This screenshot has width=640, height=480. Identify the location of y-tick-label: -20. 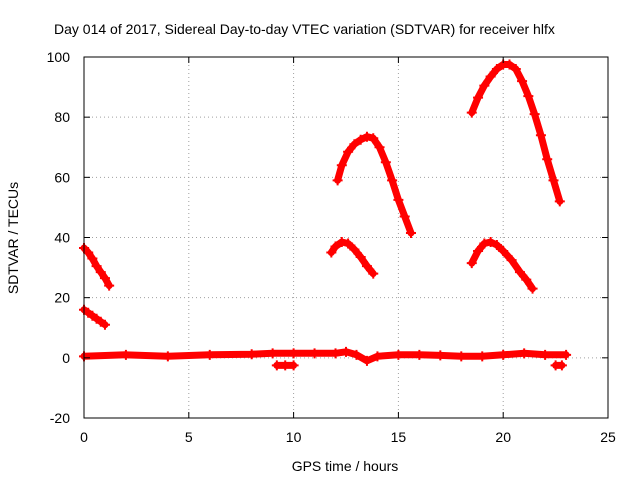
(60, 418).